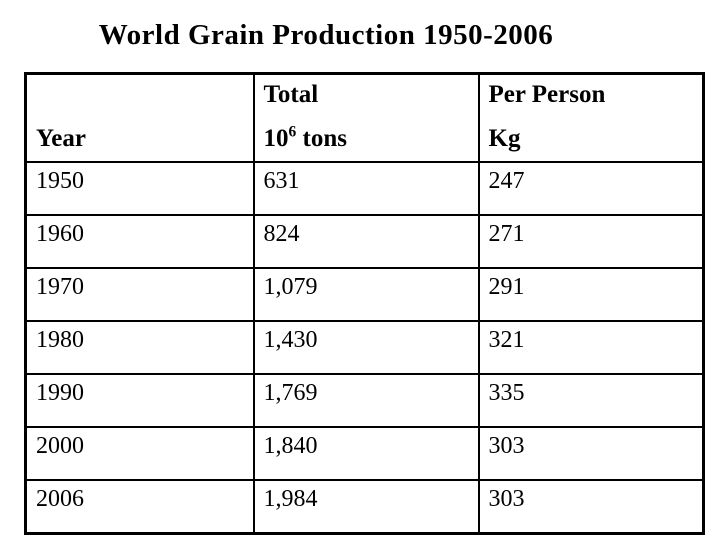 This screenshot has height=540, width=720. What do you see at coordinates (326, 35) in the screenshot?
I see `page-title: World Grain Production 1950-2006` at bounding box center [326, 35].